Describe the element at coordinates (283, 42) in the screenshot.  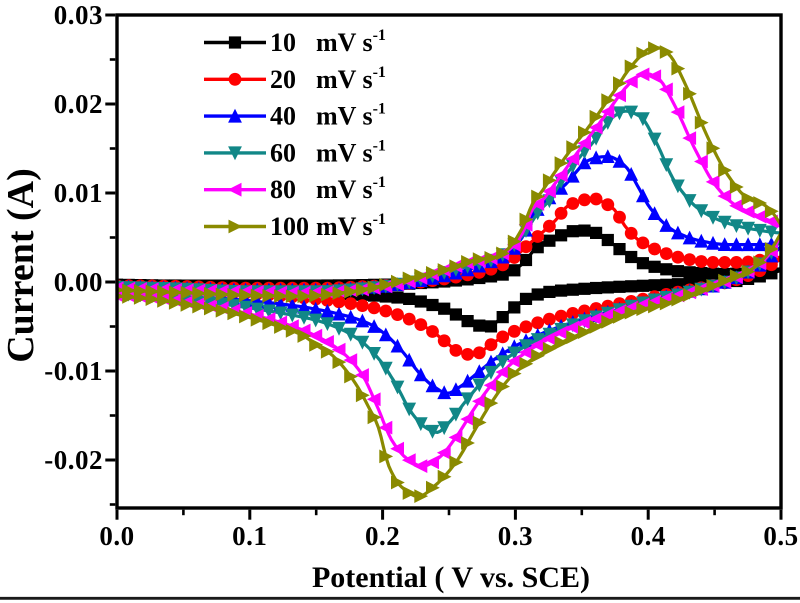
I see `svg-text: 10` at that location.